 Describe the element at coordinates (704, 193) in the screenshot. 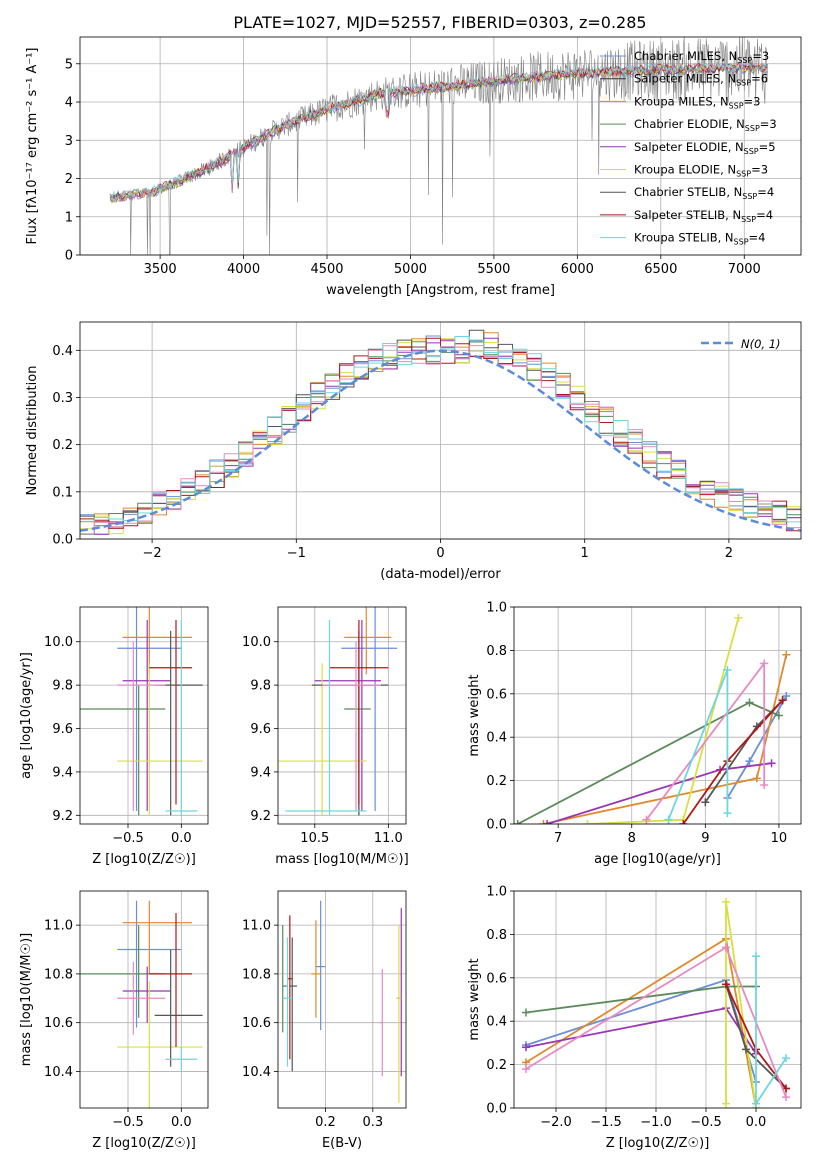

I see `legend-label: Chabrier STELIB, NSSP=4` at that location.